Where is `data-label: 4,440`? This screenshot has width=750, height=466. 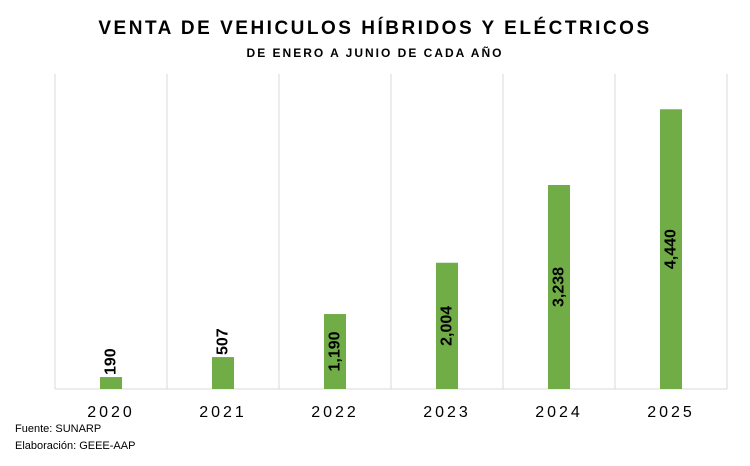 data-label: 4,440 is located at coordinates (671, 249).